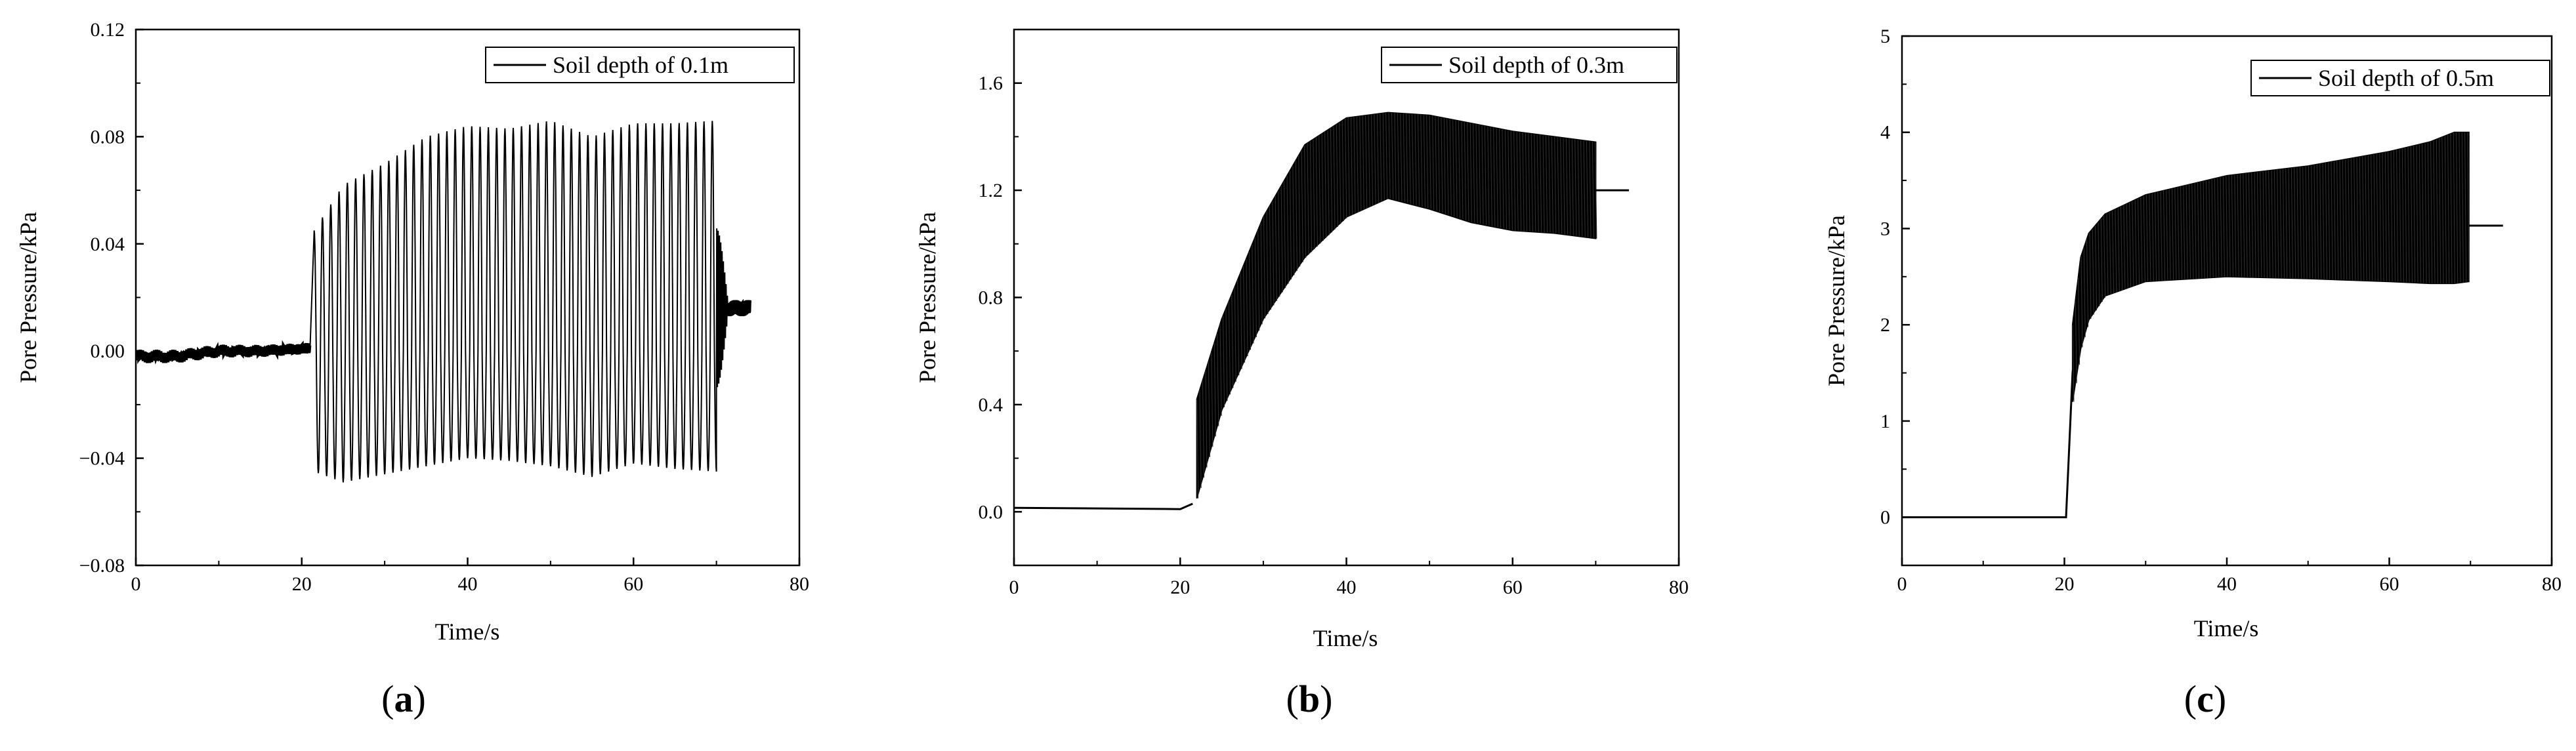 The width and height of the screenshot is (2576, 751). I want to click on y-tick-label: −0.08, so click(102, 566).